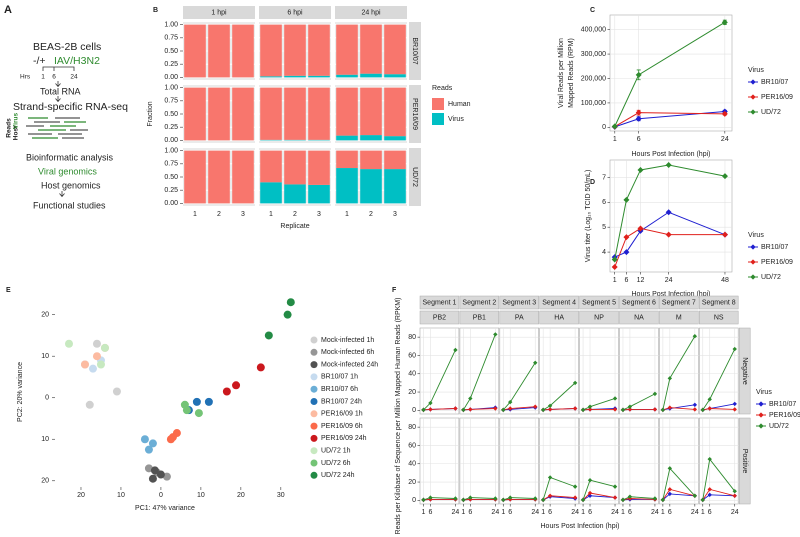 This screenshot has width=800, height=537. What do you see at coordinates (719, 317) in the screenshot?
I see `facet-label: NS` at bounding box center [719, 317].